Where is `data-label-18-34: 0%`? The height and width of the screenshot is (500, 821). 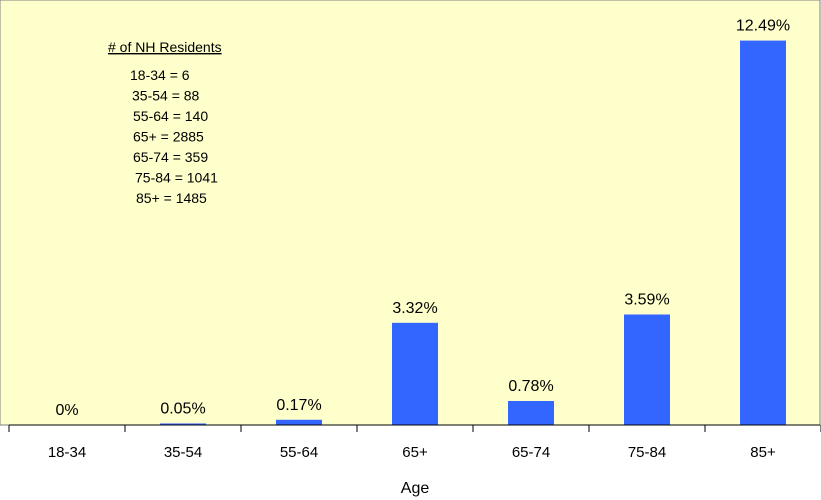 data-label-18-34: 0% is located at coordinates (66, 410).